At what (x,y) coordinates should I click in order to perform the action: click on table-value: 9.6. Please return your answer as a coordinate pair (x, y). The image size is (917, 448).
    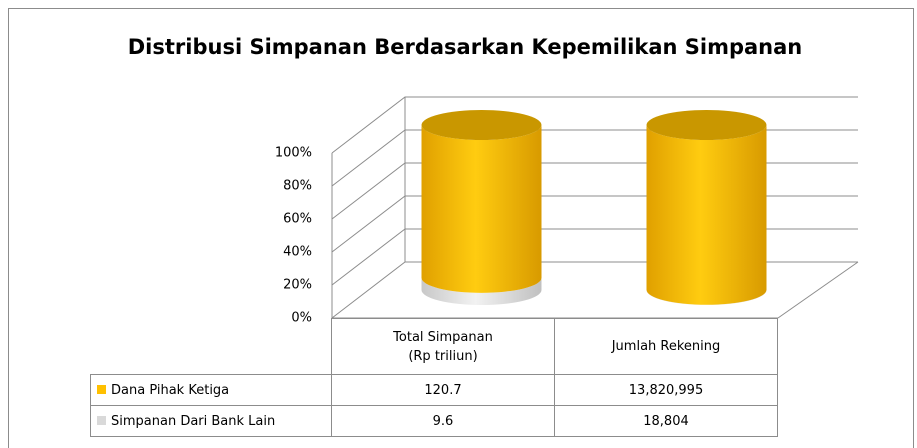
    Looking at the image, I should click on (443, 421).